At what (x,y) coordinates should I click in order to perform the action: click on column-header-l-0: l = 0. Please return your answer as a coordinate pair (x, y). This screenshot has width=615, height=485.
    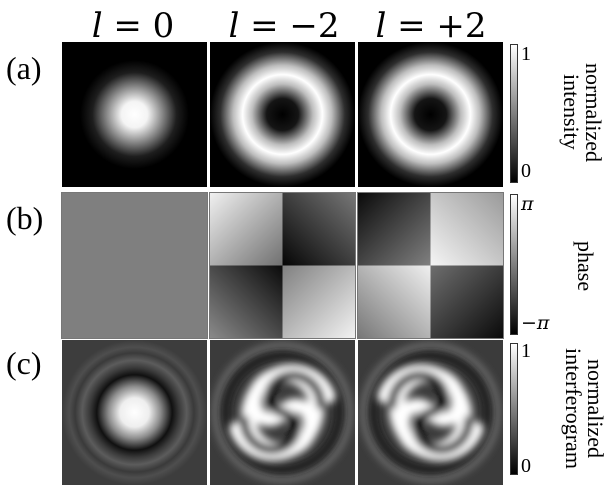
    Looking at the image, I should click on (133, 26).